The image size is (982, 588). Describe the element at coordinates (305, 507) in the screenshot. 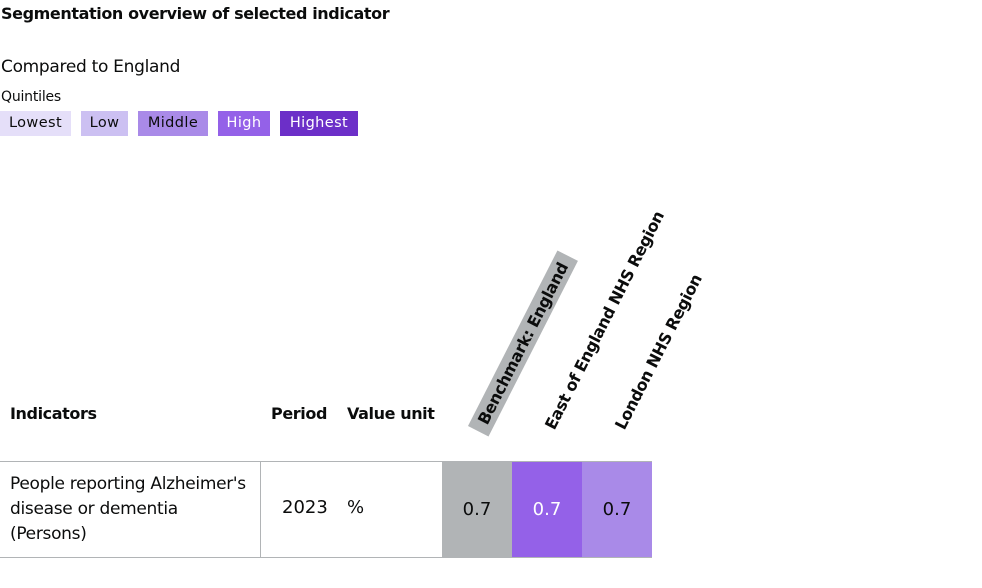

I see `period-value: 2023` at that location.